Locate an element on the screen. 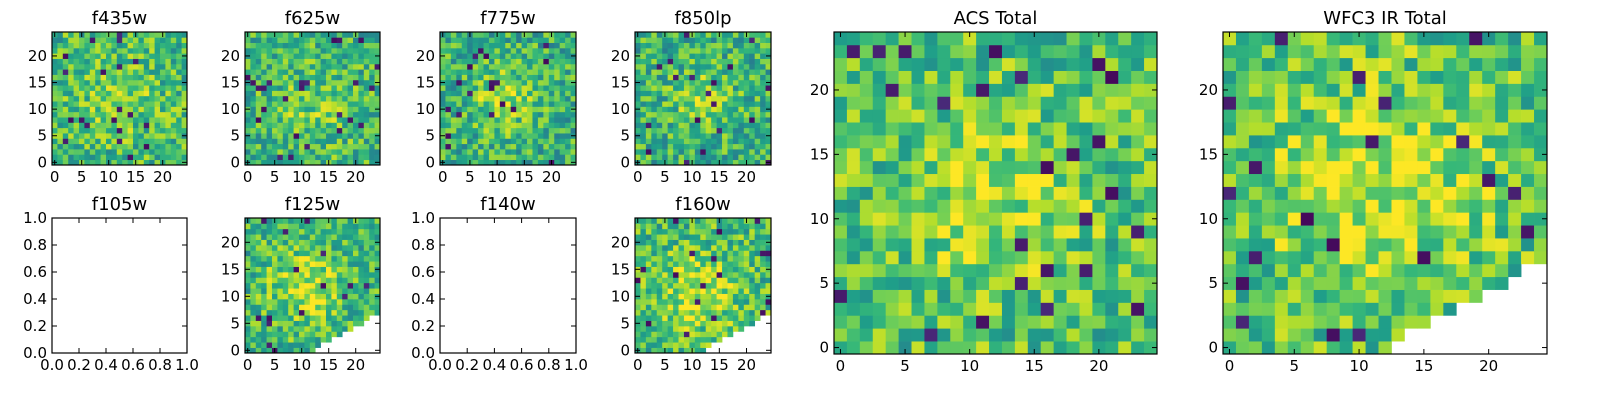  x-tick-label: 0.0 is located at coordinates (440, 365).